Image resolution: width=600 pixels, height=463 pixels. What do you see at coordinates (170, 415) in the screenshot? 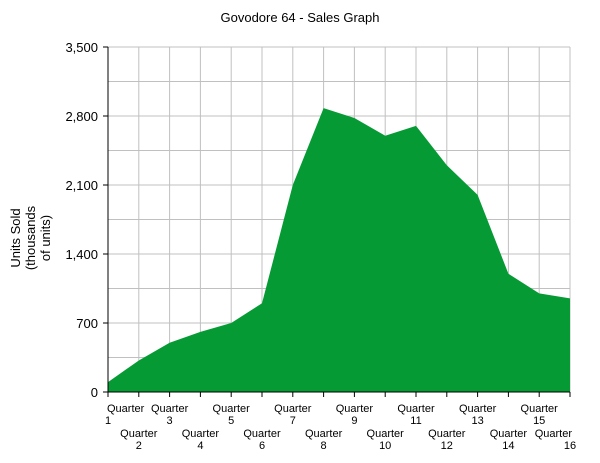
I see `x-tick-label: Quarter 3` at bounding box center [170, 415].